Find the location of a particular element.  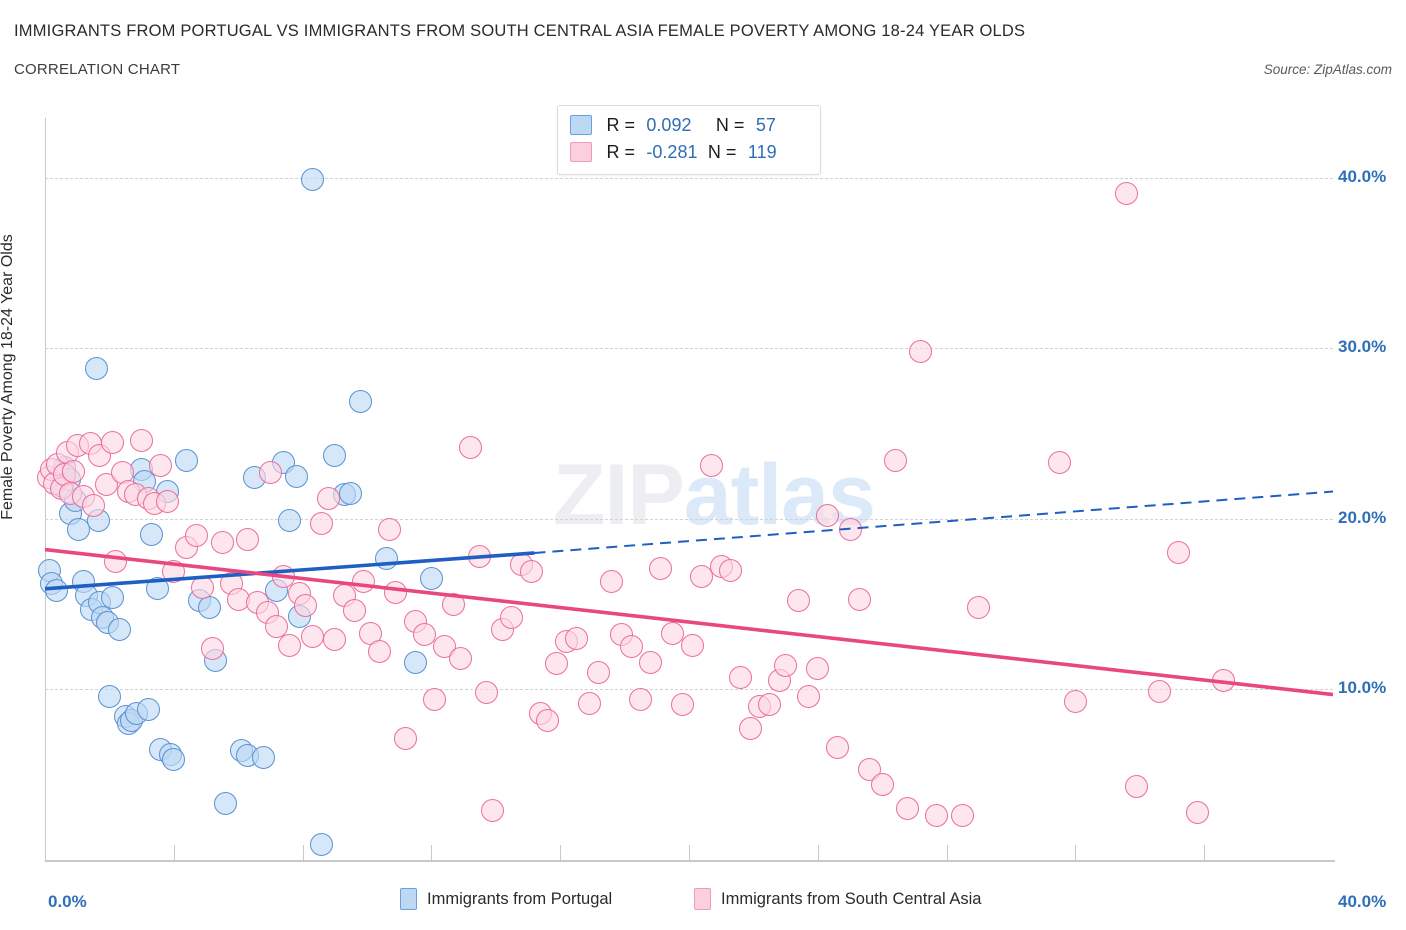

source-label: Source: ZipAtlas.com is located at coordinates (1327, 69).